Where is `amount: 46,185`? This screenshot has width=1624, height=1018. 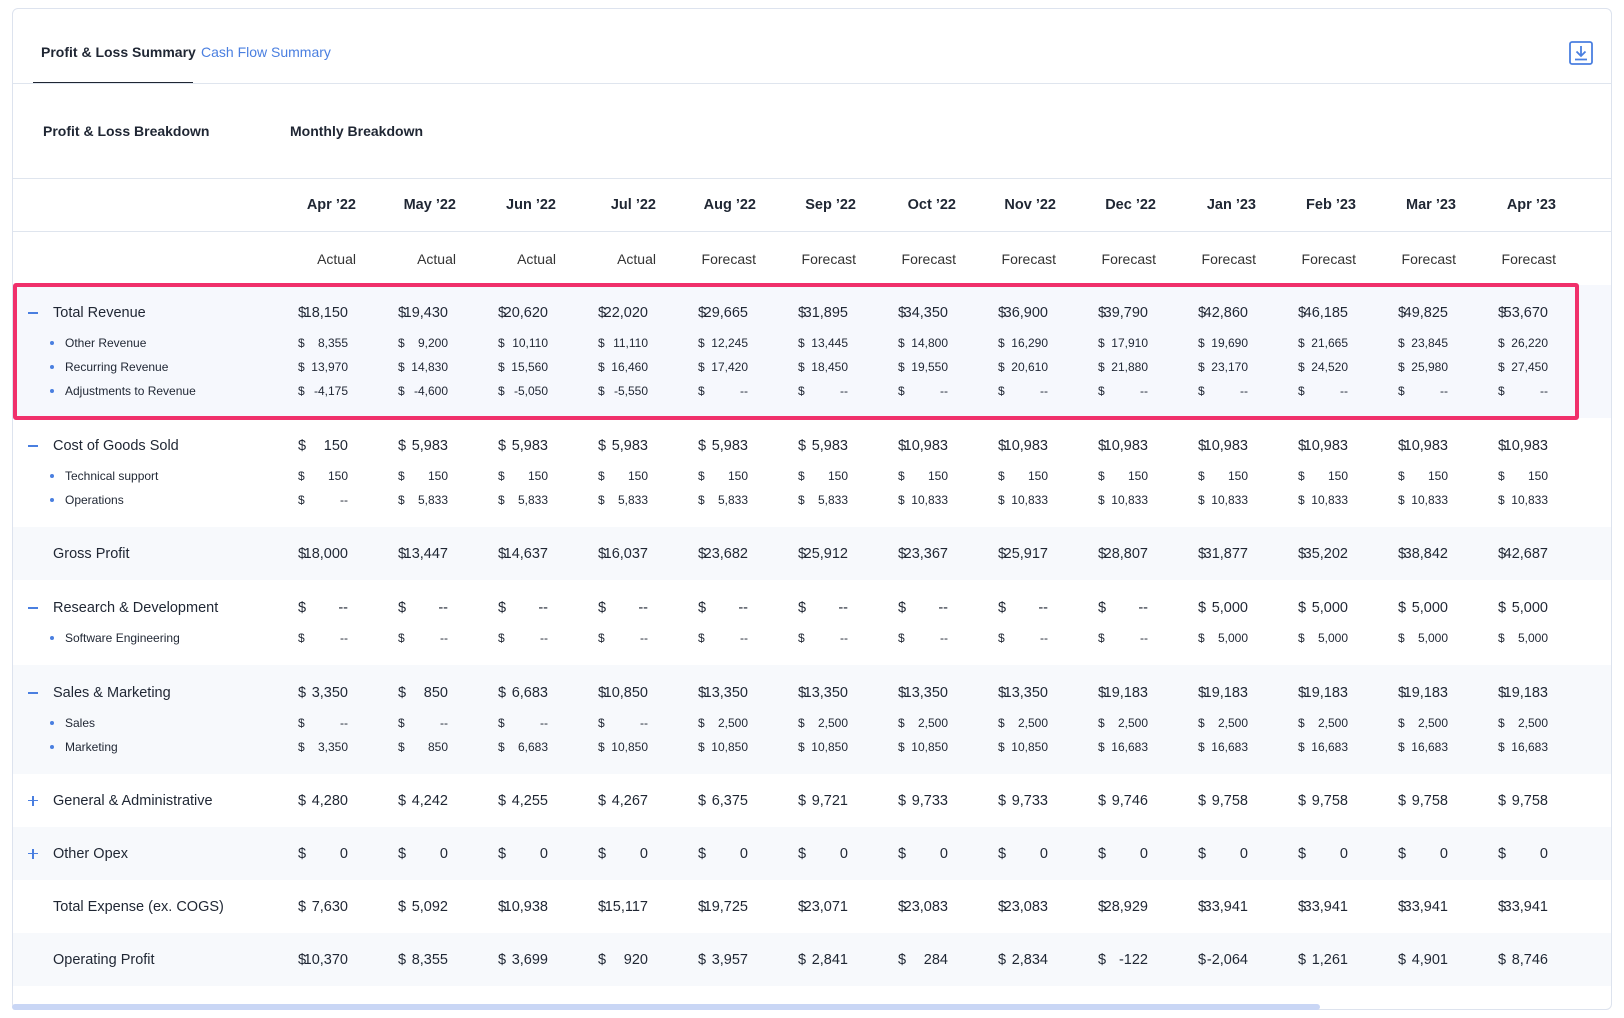 amount: 46,185 is located at coordinates (1325, 312).